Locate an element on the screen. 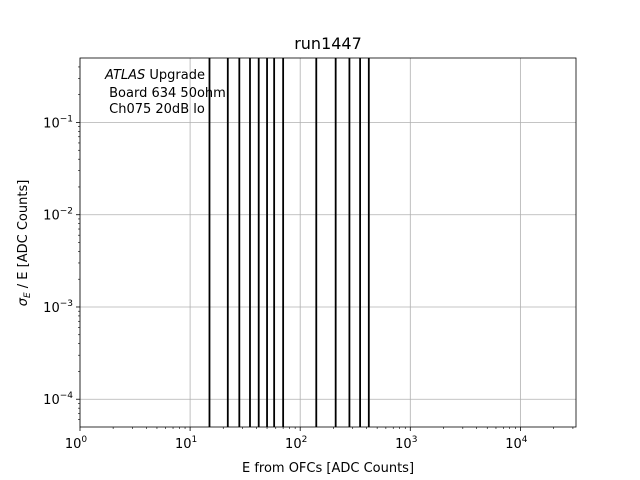 Image resolution: width=640 pixels, height=480 pixels. y-tick-exponent: −4 is located at coordinates (67, 396).